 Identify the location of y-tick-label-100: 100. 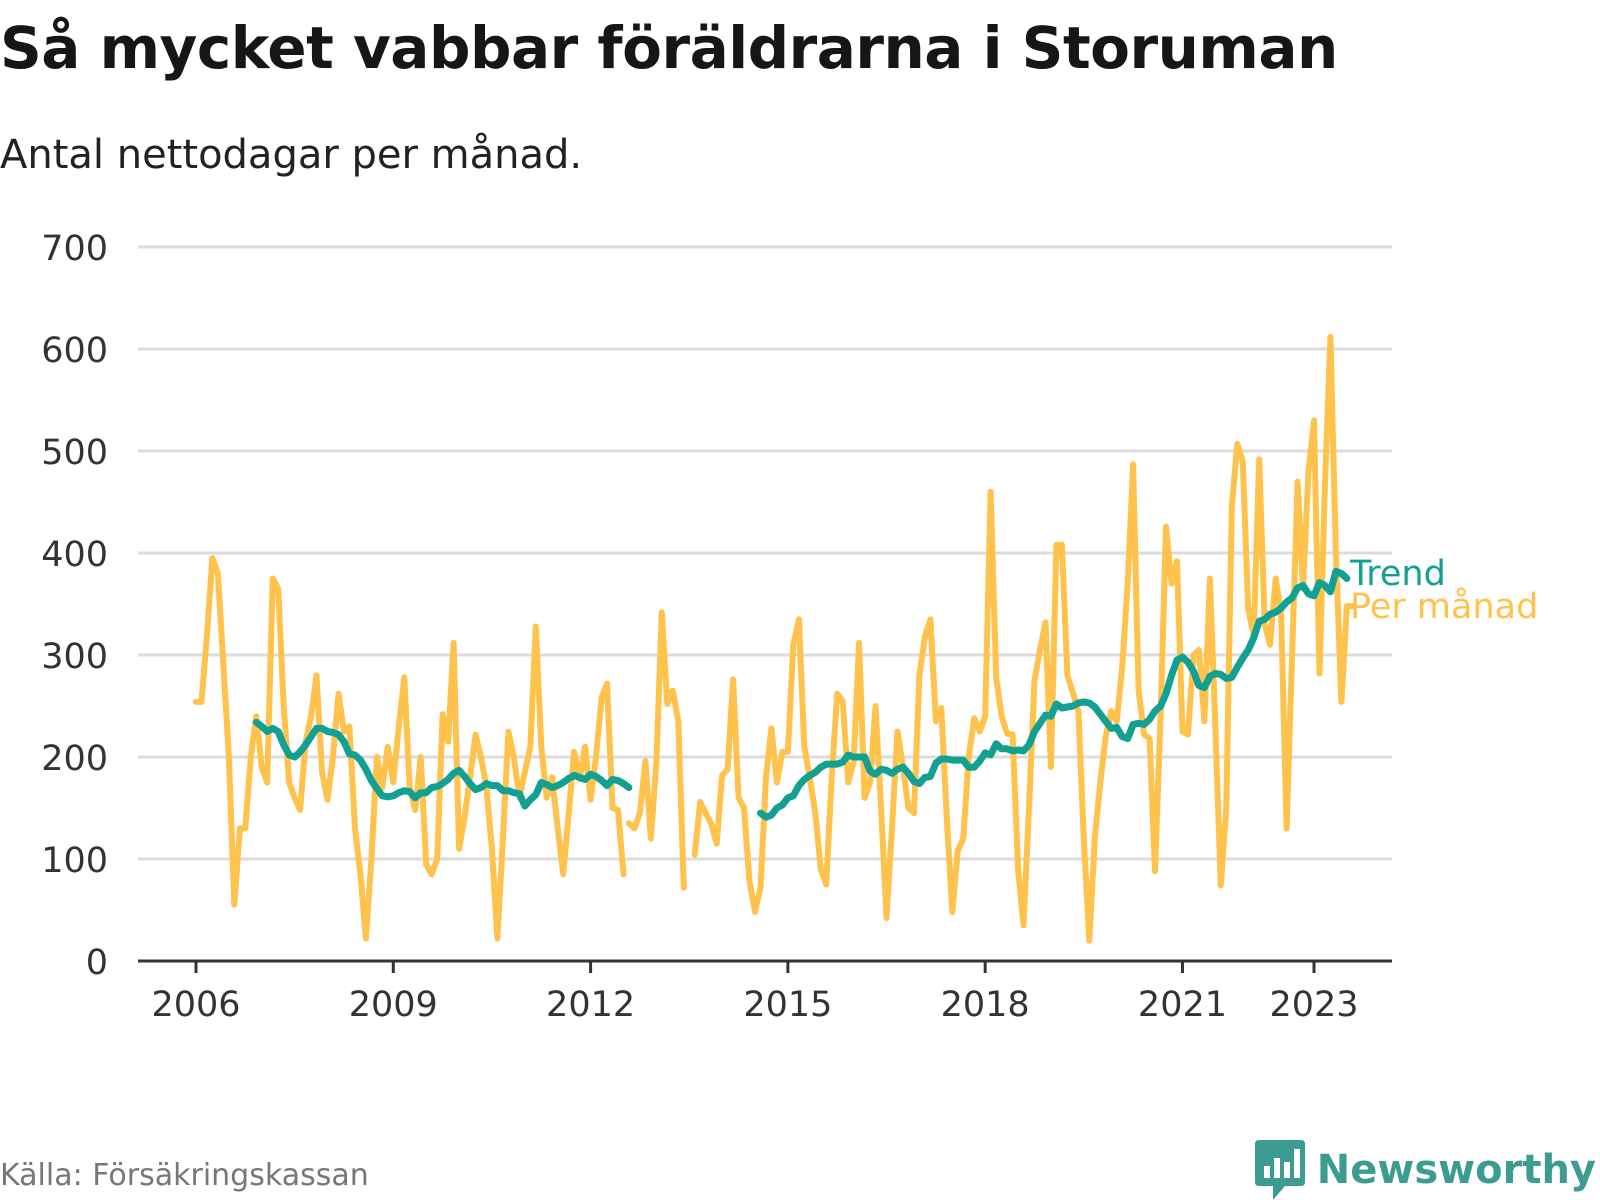
(74, 861).